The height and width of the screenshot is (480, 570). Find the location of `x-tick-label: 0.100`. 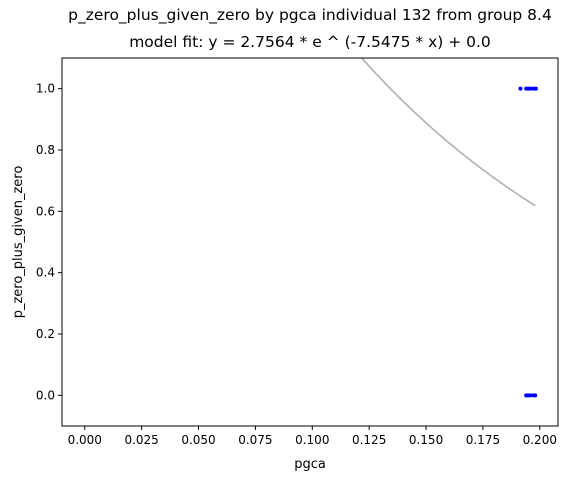

x-tick-label: 0.100 is located at coordinates (312, 440).